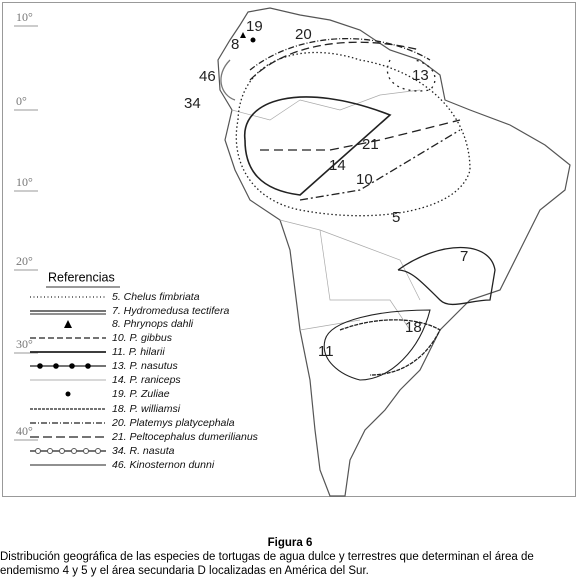 The width and height of the screenshot is (580, 581). I want to click on legend-entry: 18. P. williamsi, so click(146, 409).